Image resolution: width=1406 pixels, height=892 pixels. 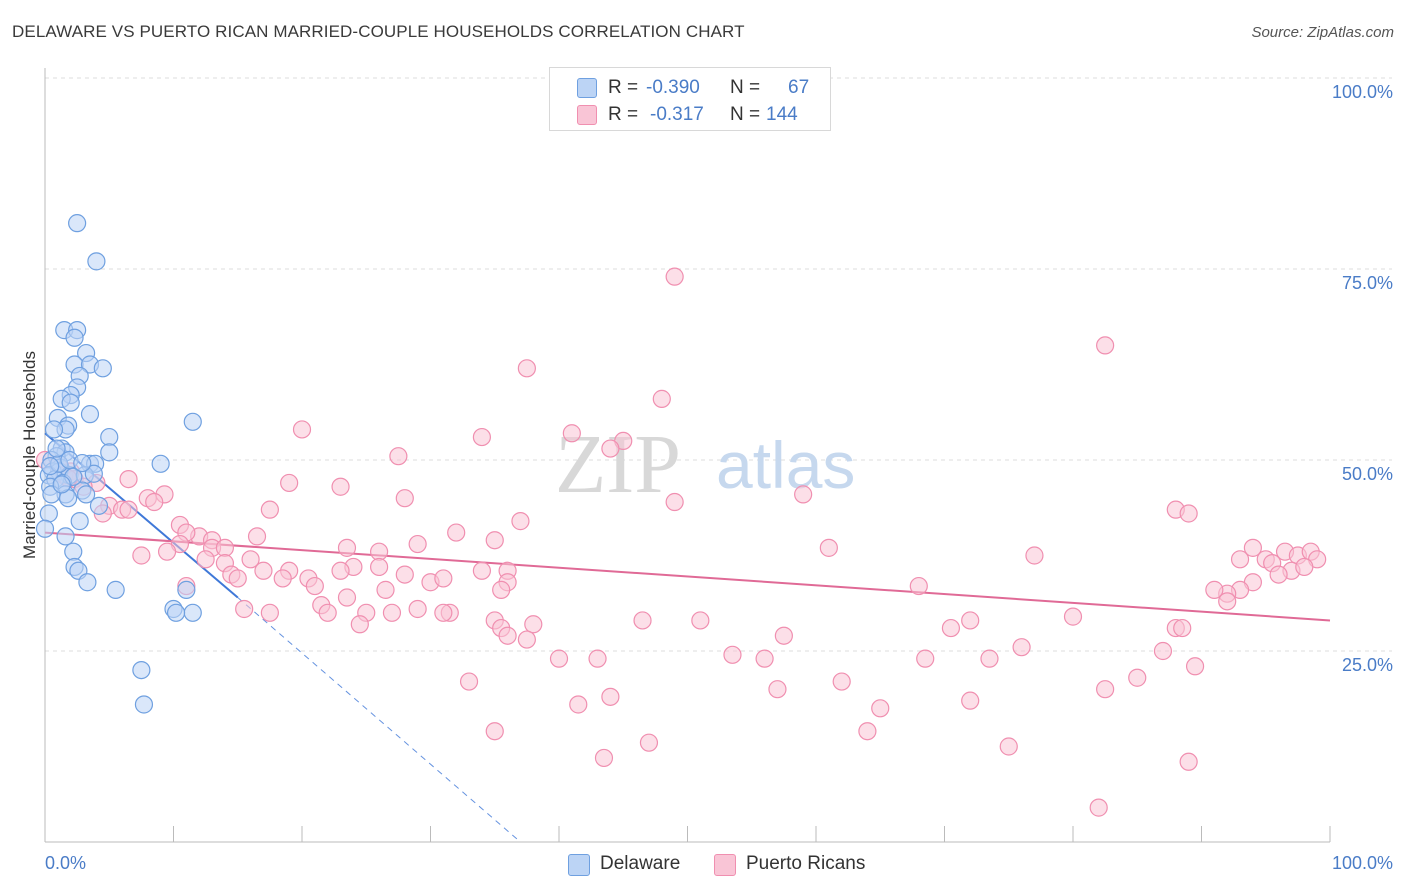 What do you see at coordinates (806, 863) in the screenshot?
I see `legend-label-puerto-ricans: Puerto Ricans` at bounding box center [806, 863].